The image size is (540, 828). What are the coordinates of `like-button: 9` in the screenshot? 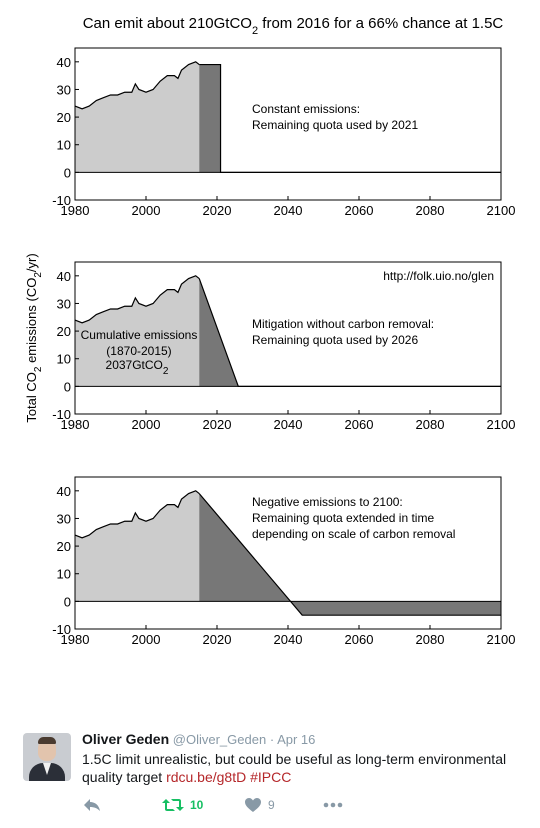 It's located at (259, 805).